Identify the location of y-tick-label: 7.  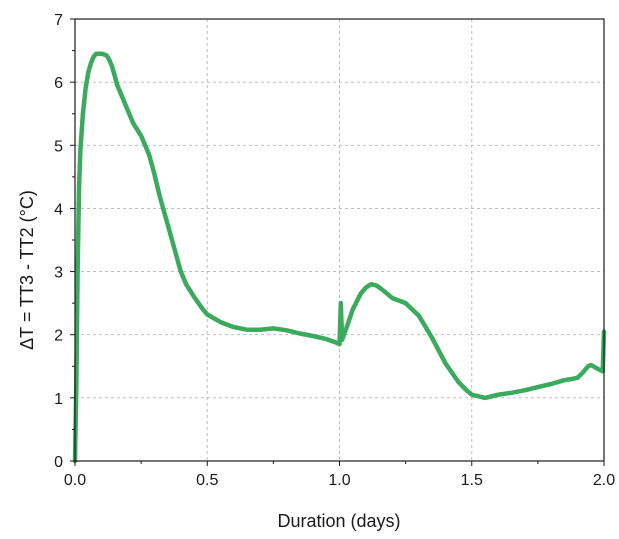
(58, 20).